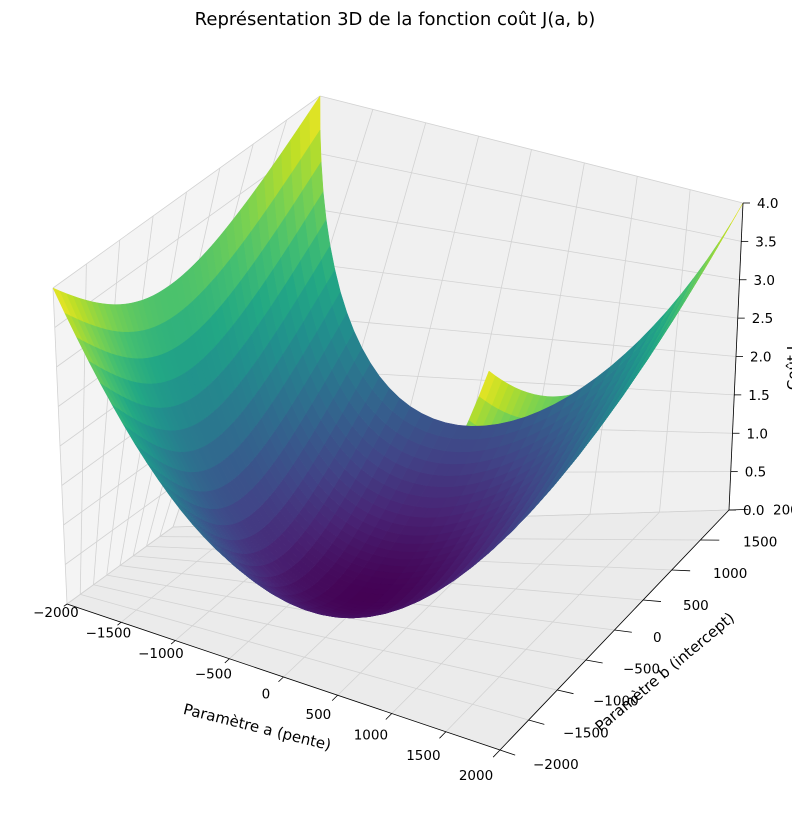 The image size is (792, 814). What do you see at coordinates (696, 606) in the screenshot?
I see `y-tick-label: 500` at bounding box center [696, 606].